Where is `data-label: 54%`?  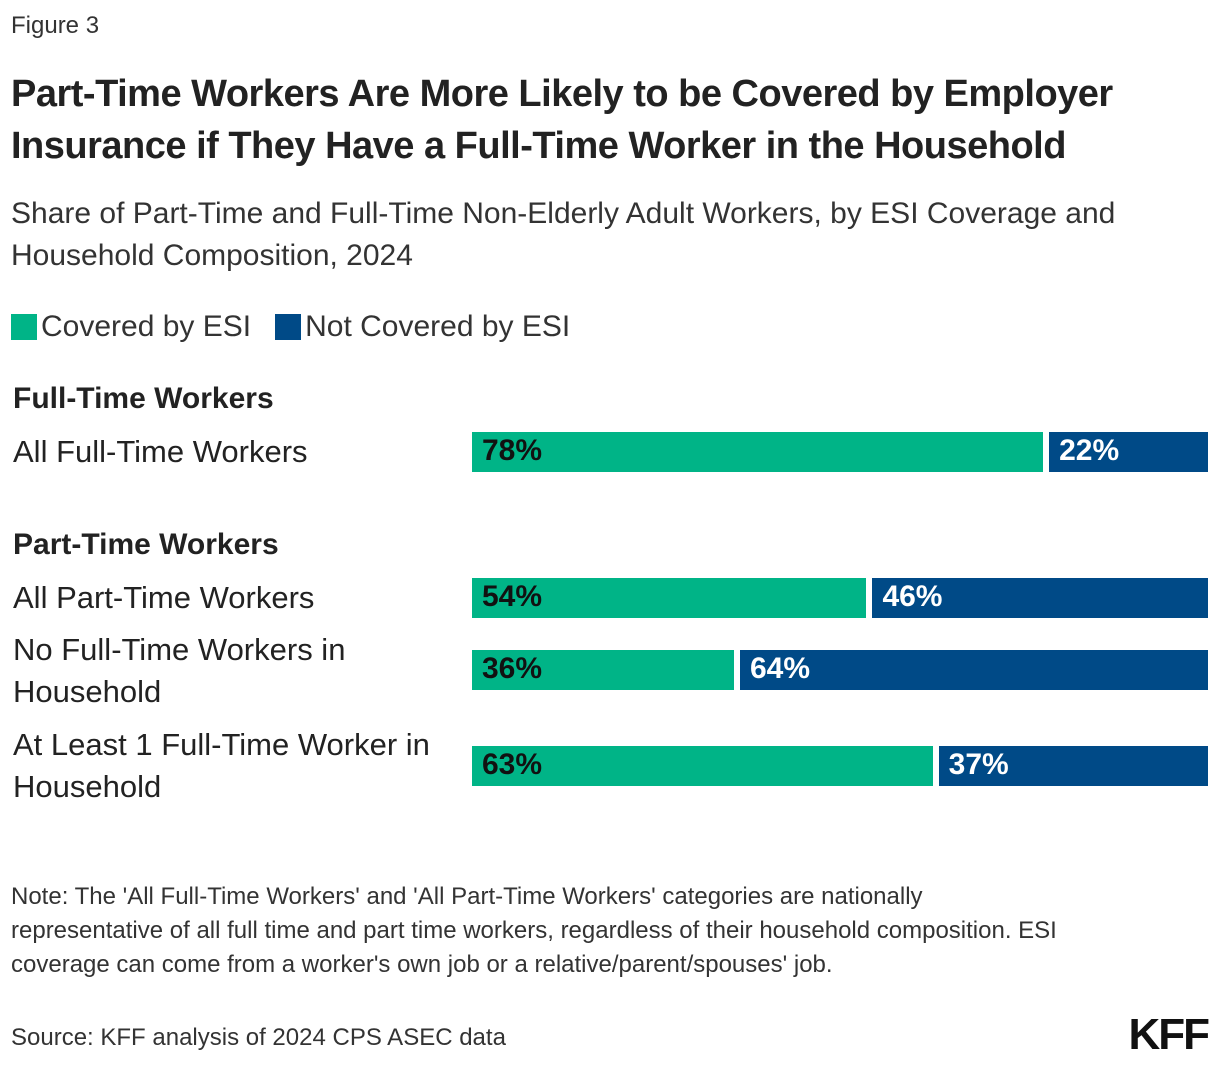
data-label: 54% is located at coordinates (512, 596).